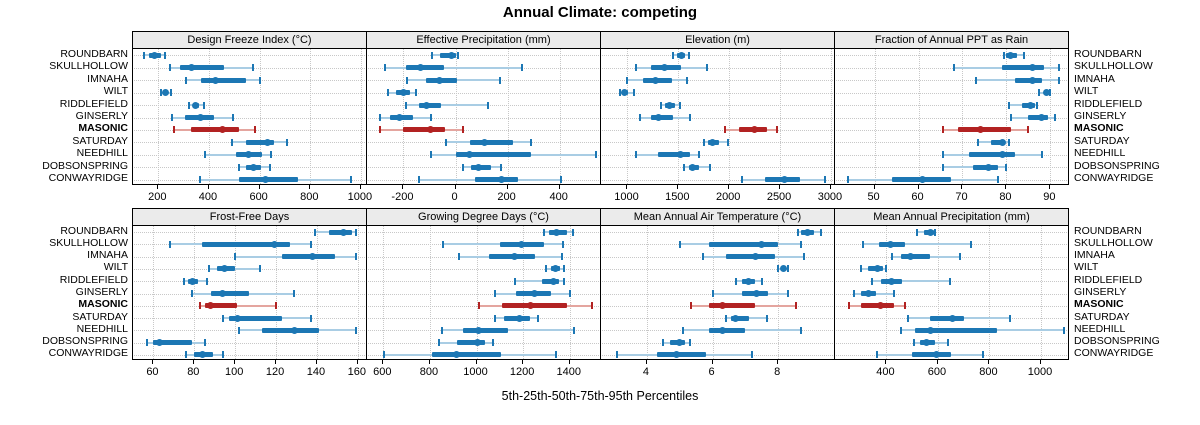 This screenshot has width=1200, height=425. Describe the element at coordinates (102, 328) in the screenshot. I see `site-label-left: NEEDHILL` at that location.